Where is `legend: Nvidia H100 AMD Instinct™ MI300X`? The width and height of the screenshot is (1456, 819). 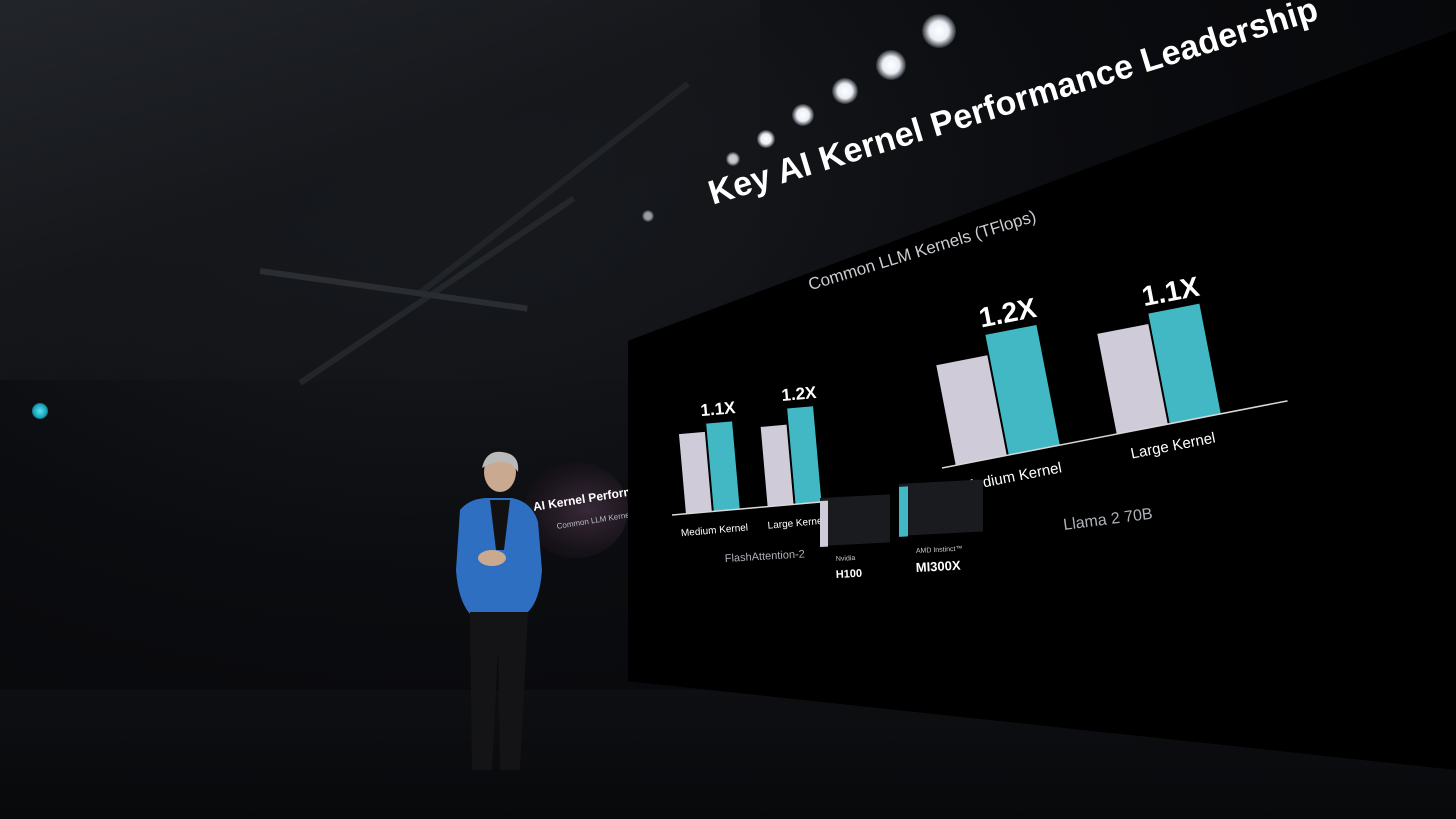
legend: Nvidia H100 AMD Instinct™ MI300X is located at coordinates (901, 530).